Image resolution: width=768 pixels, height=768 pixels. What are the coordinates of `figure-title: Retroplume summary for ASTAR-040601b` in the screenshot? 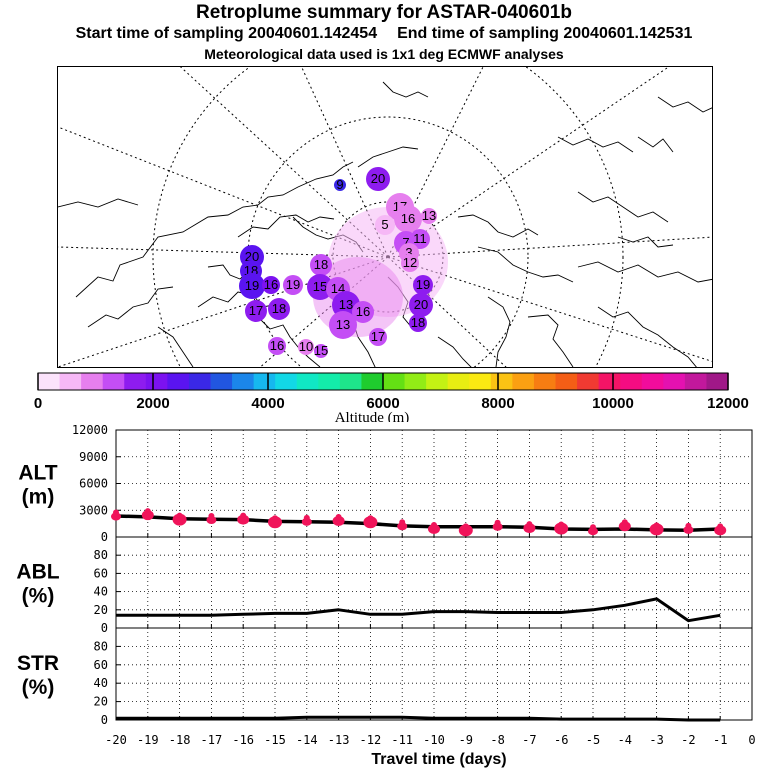 It's located at (384, 12).